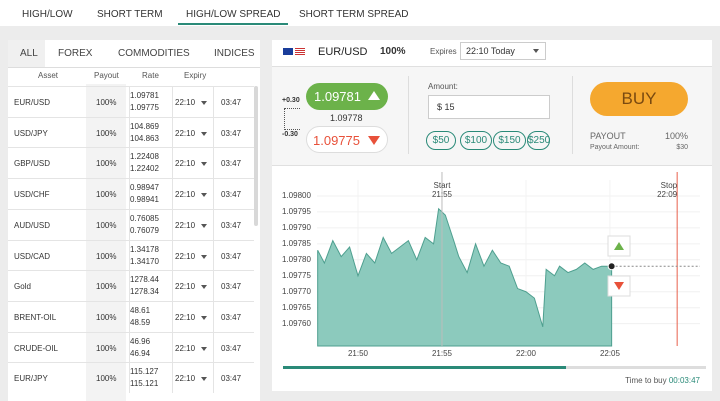 The height and width of the screenshot is (401, 720). I want to click on tab: SHORT TERM, so click(130, 14).